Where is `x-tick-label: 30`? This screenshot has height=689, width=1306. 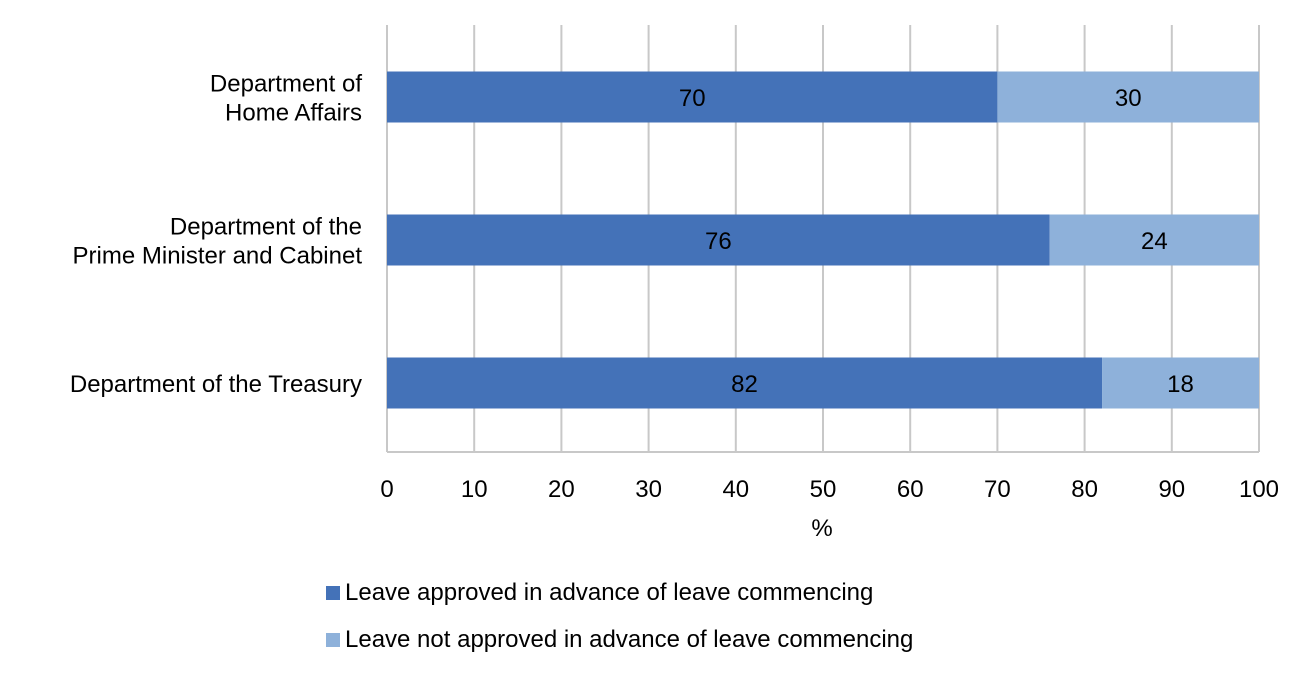
x-tick-label: 30 is located at coordinates (648, 489).